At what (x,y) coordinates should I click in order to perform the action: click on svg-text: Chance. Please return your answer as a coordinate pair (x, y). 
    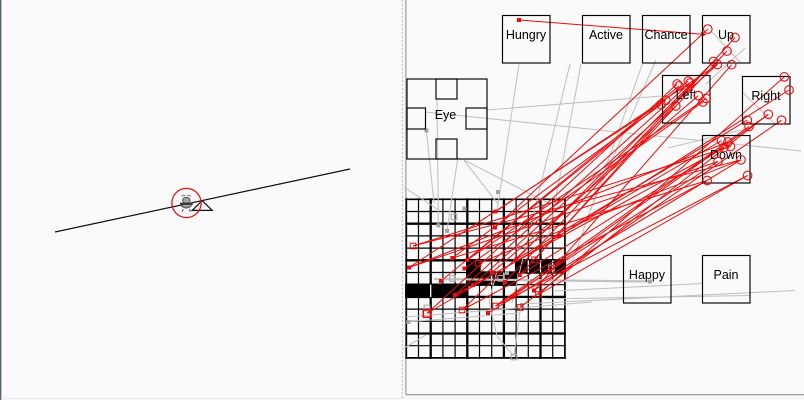
    Looking at the image, I should click on (665, 35).